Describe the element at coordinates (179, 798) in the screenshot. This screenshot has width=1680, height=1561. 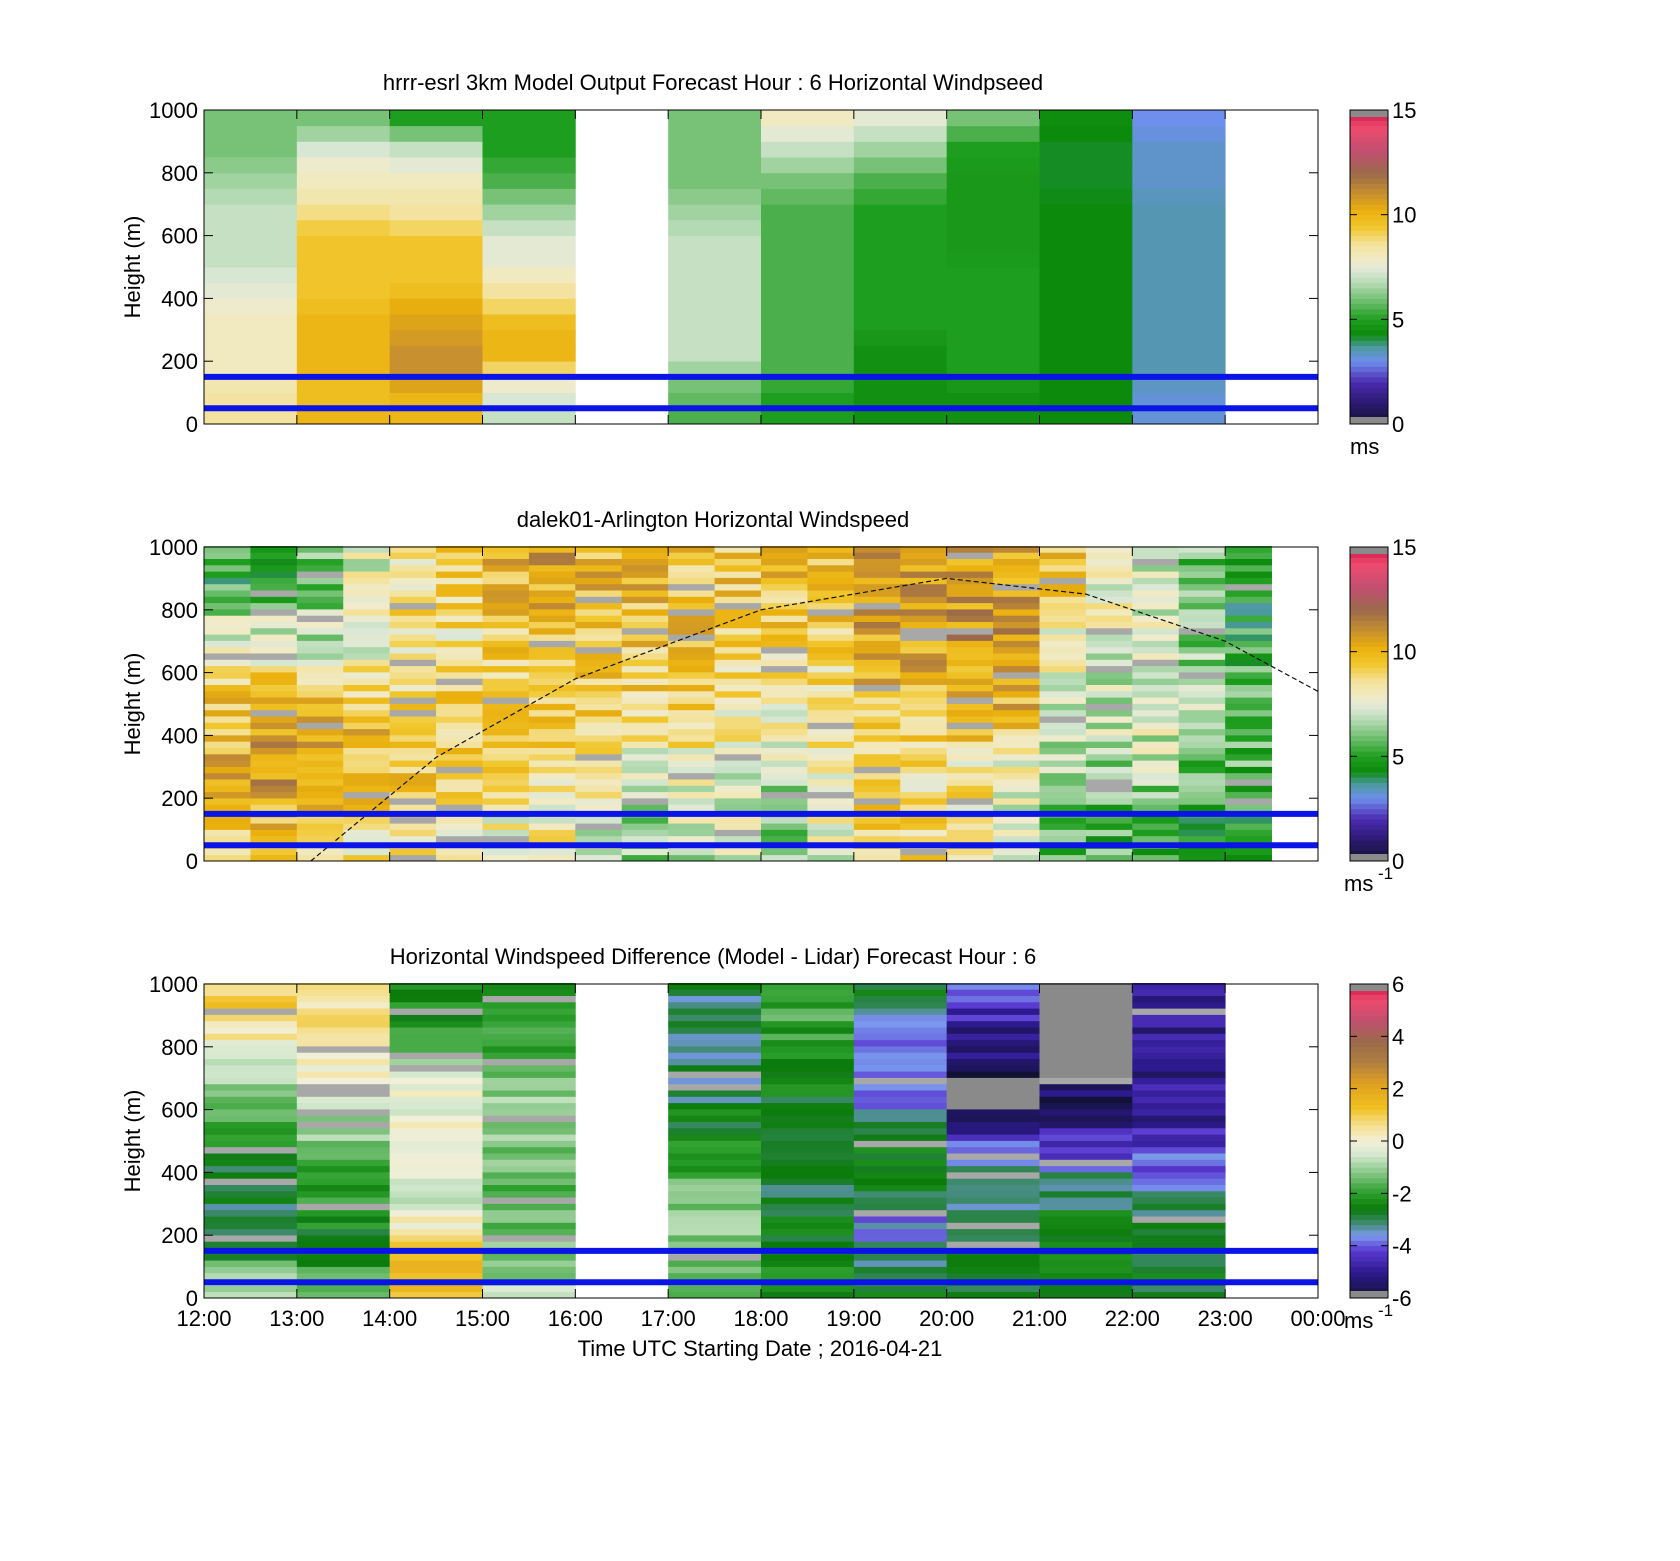
I see `y-tick-label: 200` at that location.